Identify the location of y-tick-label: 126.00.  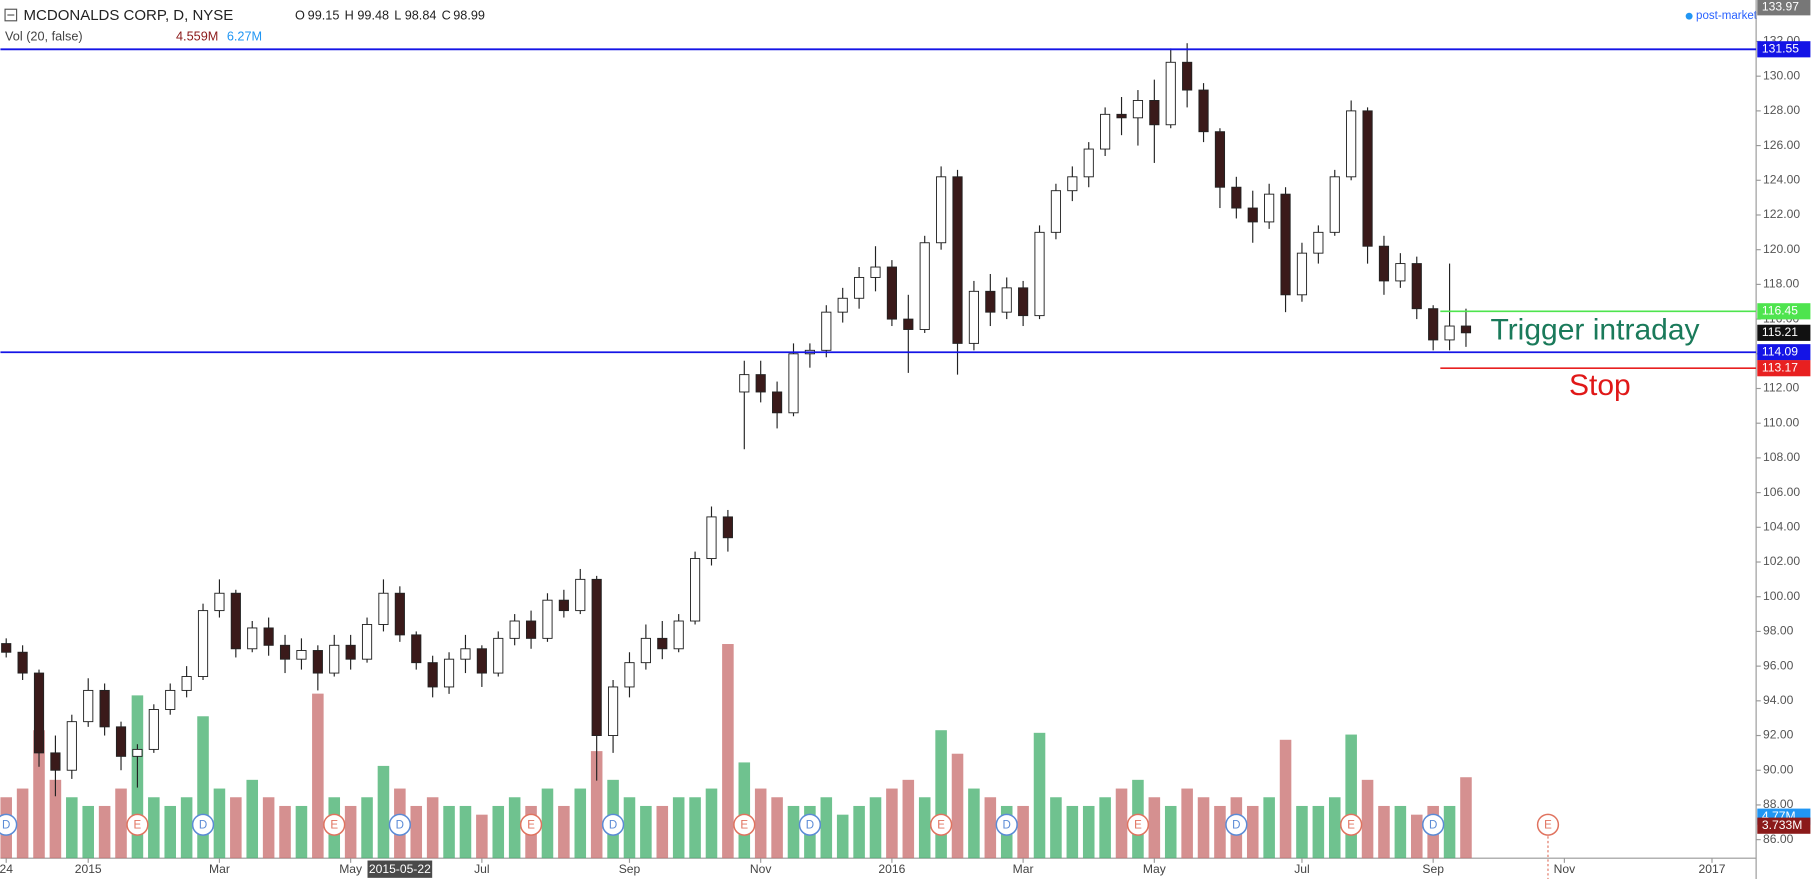
(1781, 145).